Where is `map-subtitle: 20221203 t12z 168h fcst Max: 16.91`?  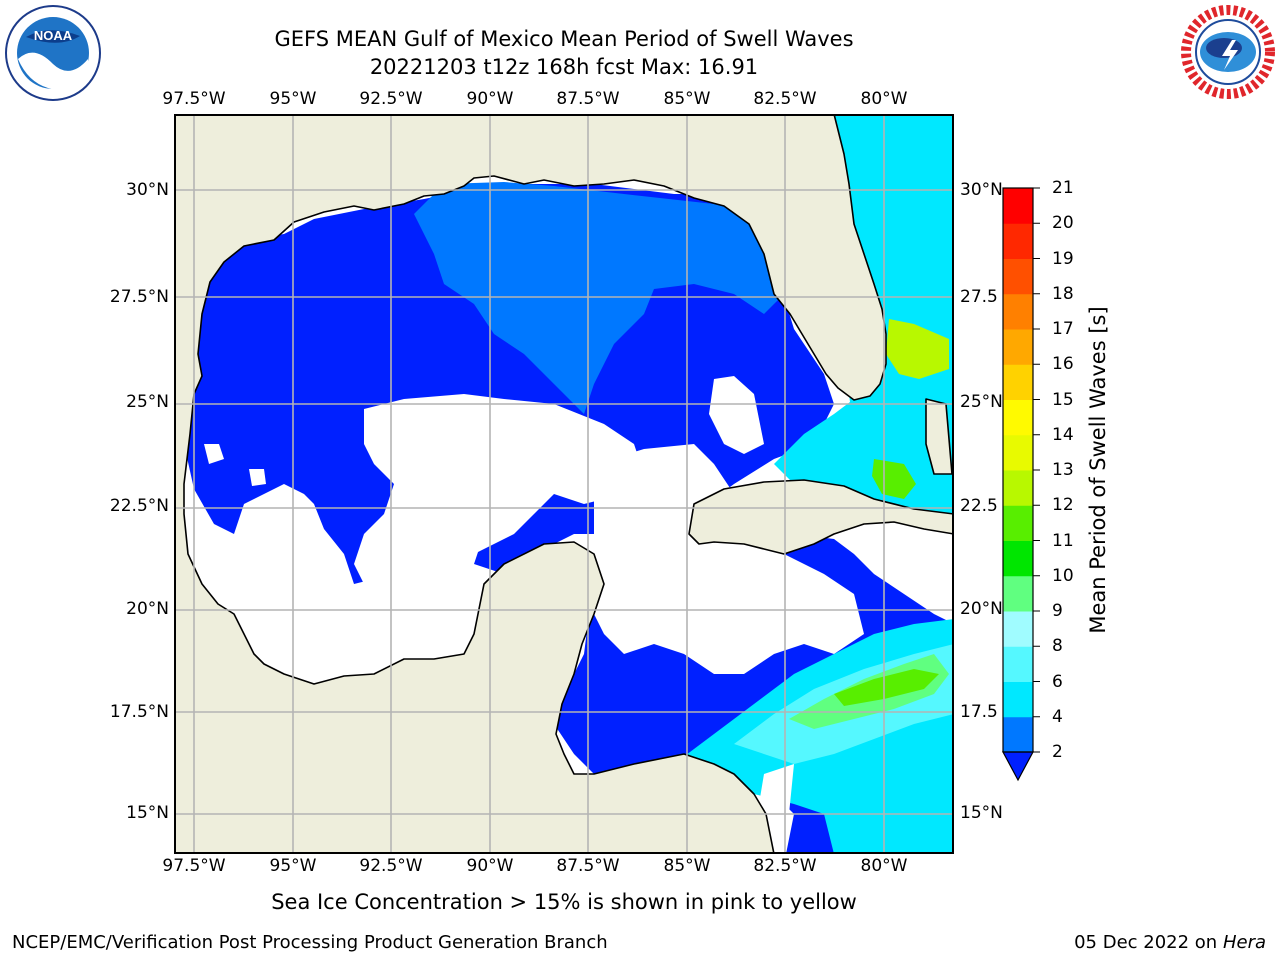 map-subtitle: 20221203 t12z 168h fcst Max: 16.91 is located at coordinates (564, 67).